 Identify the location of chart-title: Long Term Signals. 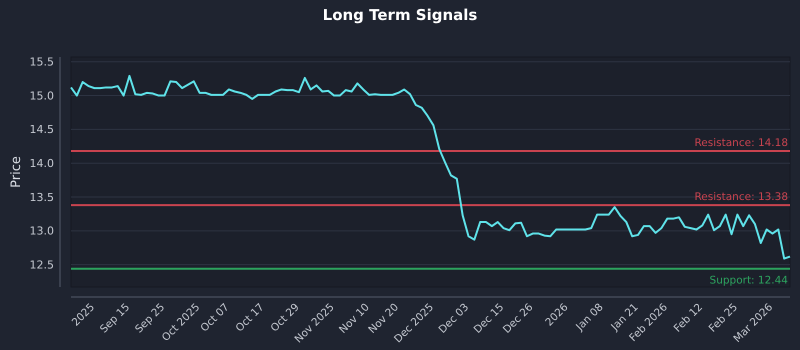
(400, 15).